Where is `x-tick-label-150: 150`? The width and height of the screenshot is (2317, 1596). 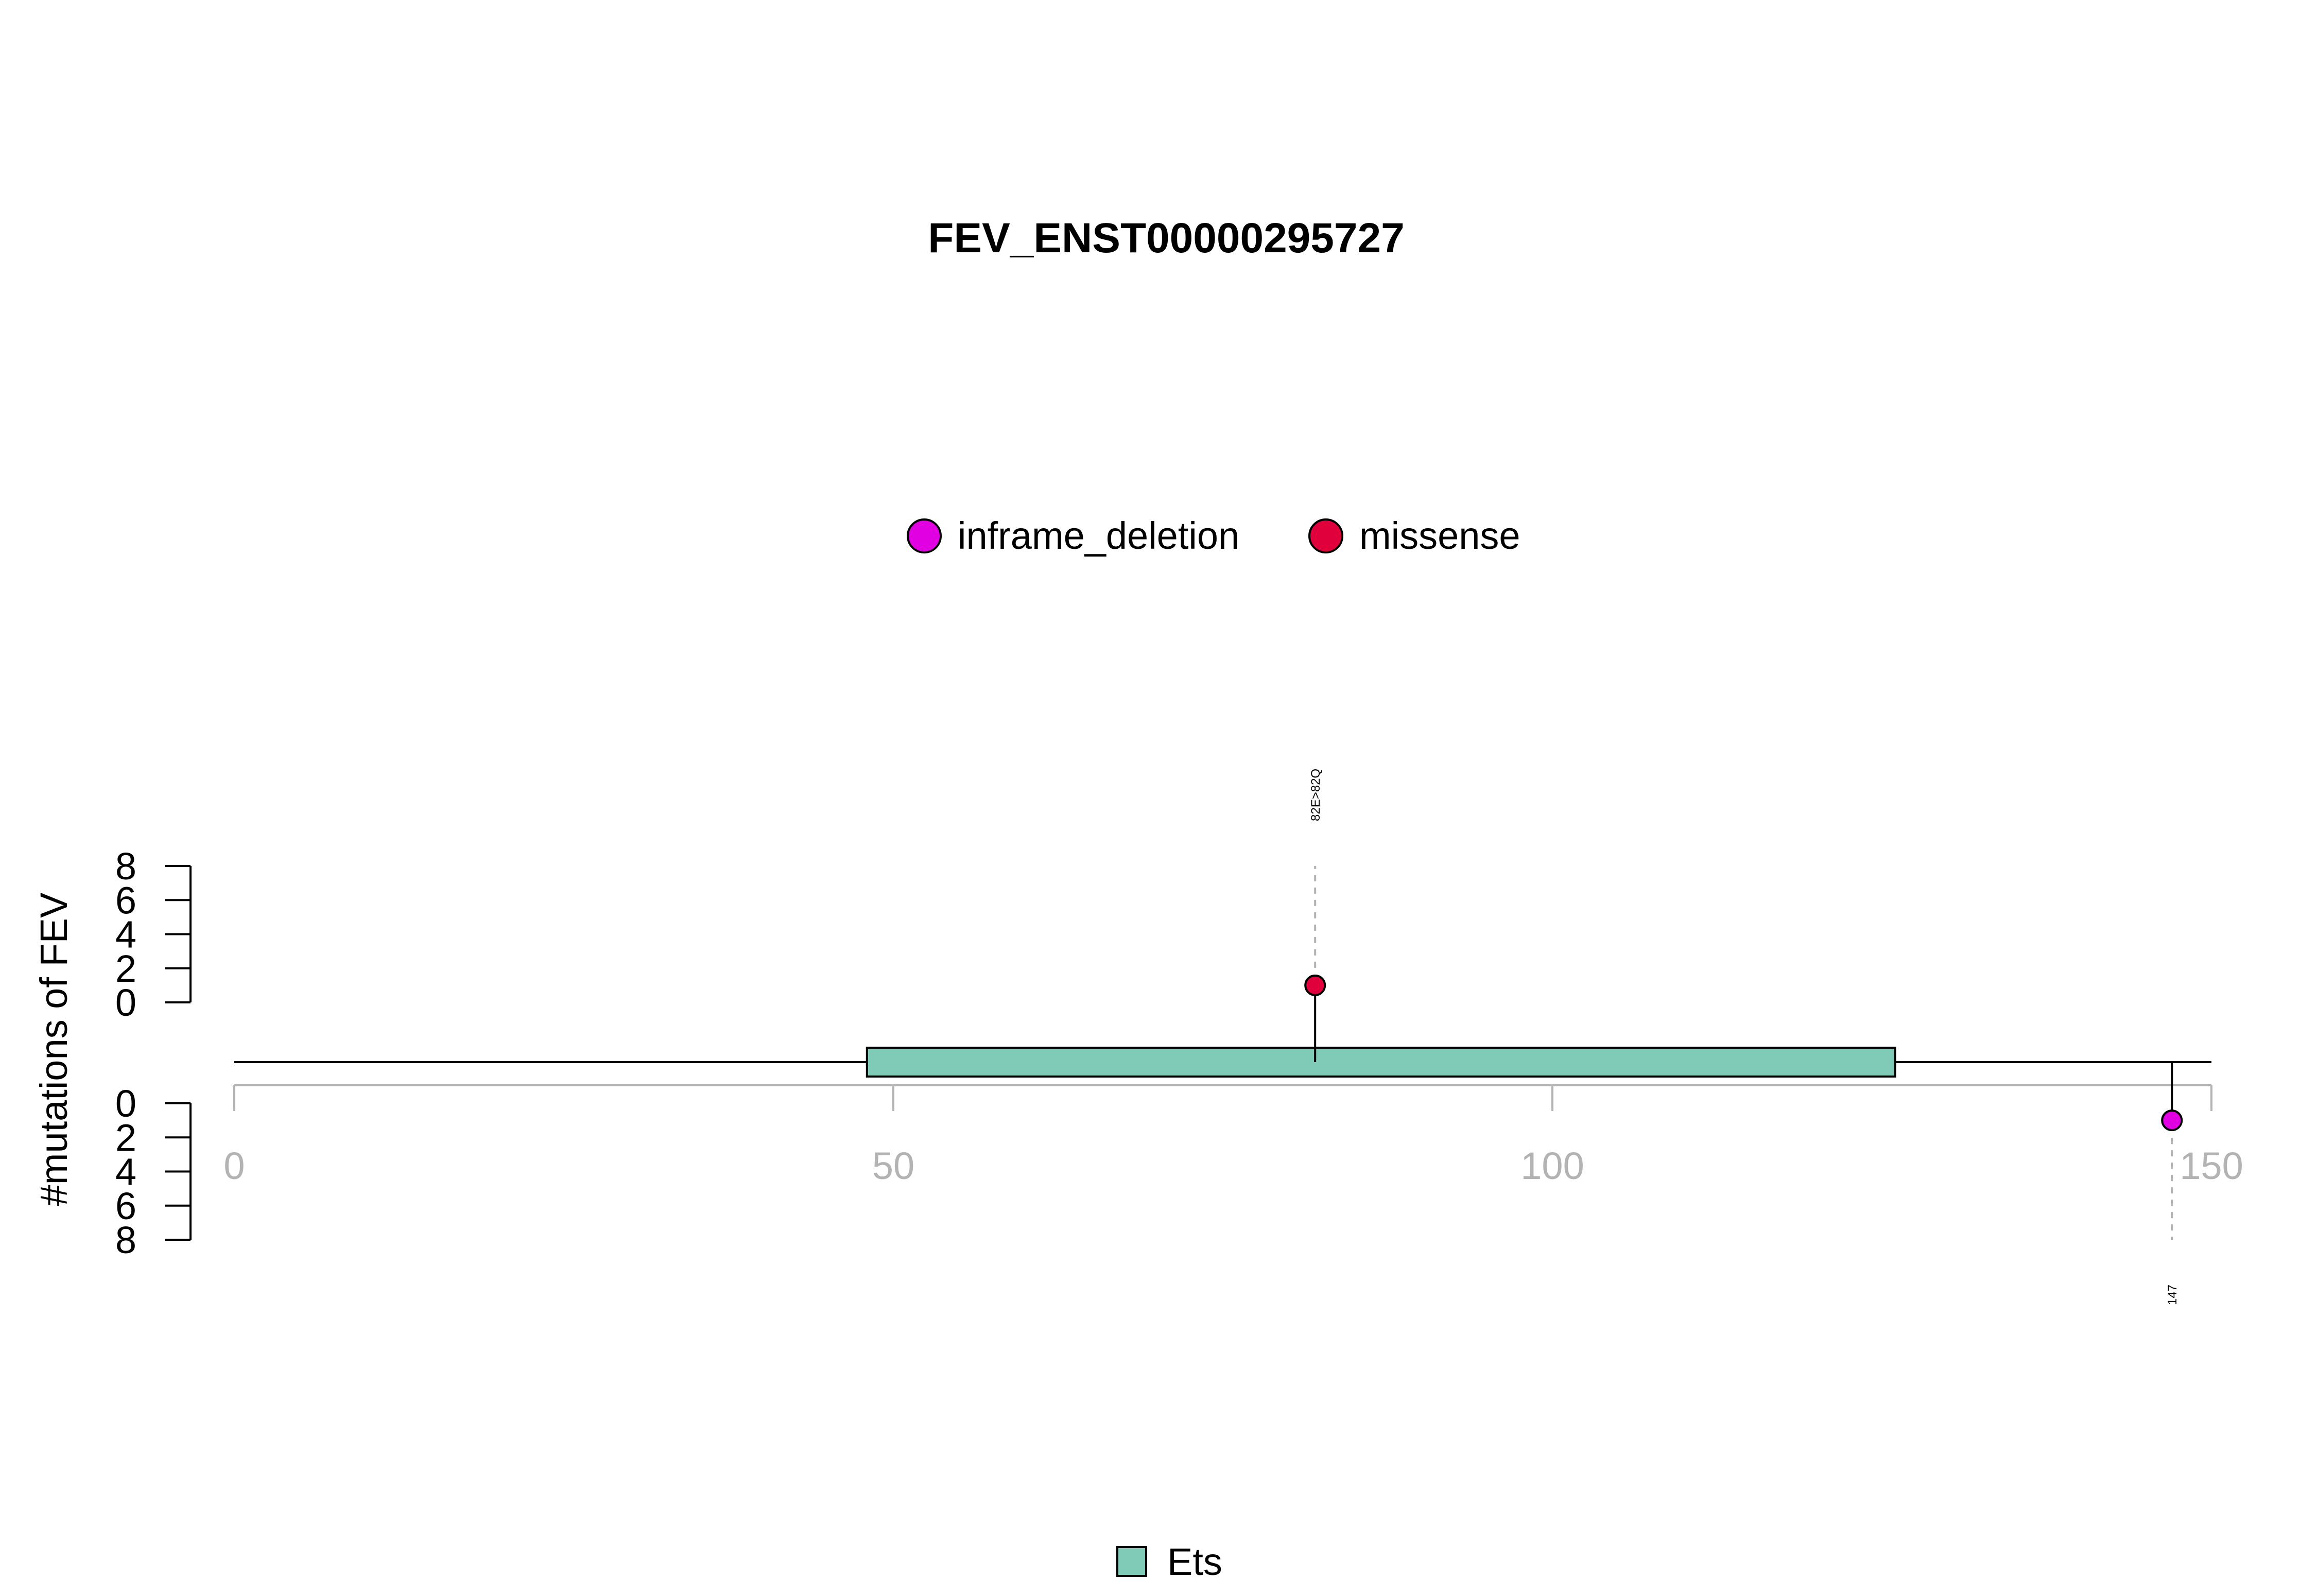
x-tick-label-150: 150 is located at coordinates (2211, 1165).